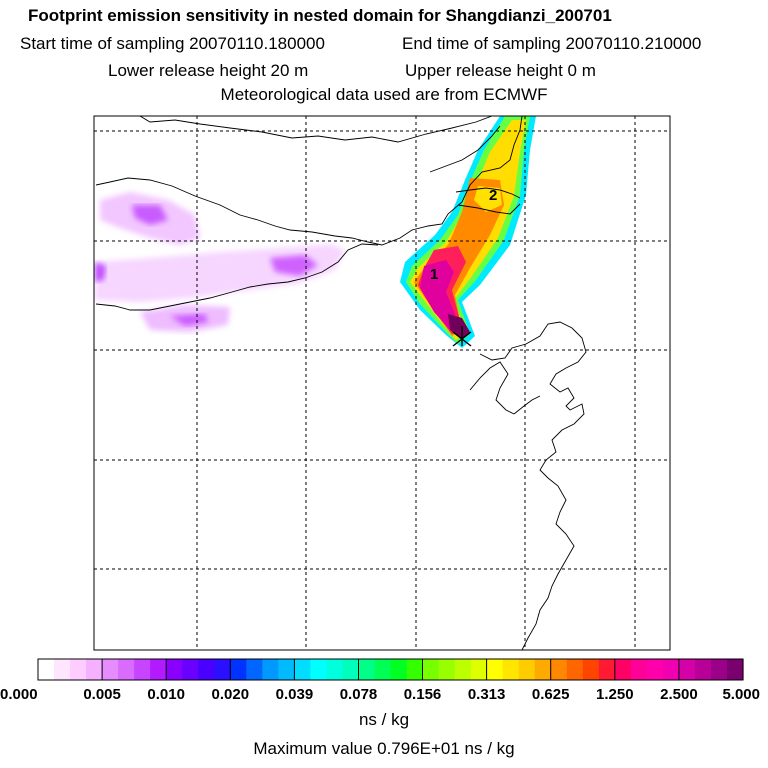 Image resolution: width=768 pixels, height=768 pixels. What do you see at coordinates (679, 694) in the screenshot?
I see `colorbar-tick-label: 2.500` at bounding box center [679, 694].